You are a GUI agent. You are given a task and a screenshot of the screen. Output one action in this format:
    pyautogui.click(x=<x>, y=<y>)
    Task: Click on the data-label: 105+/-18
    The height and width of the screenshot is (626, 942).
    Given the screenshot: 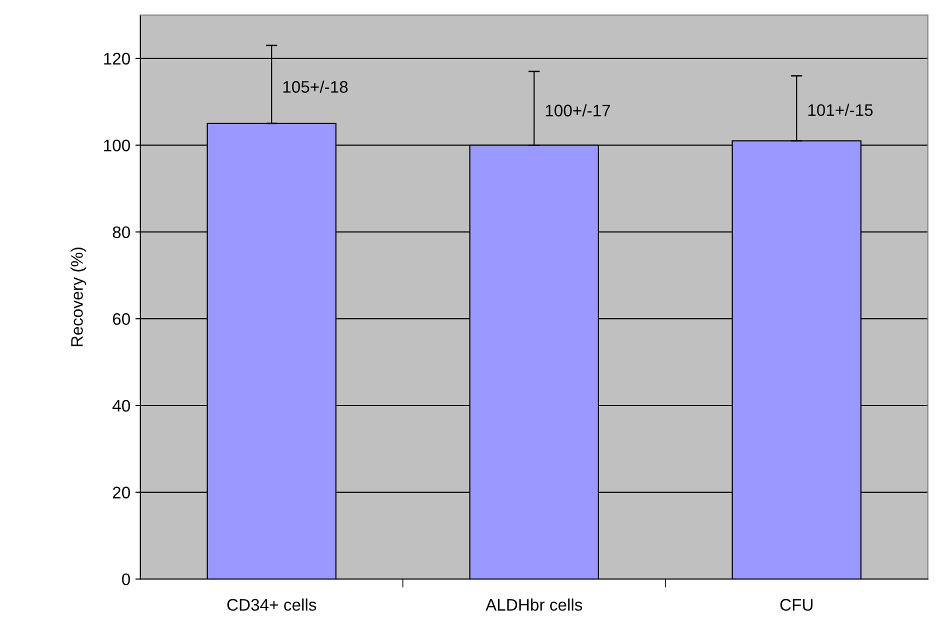 What is the action you would take?
    pyautogui.click(x=315, y=86)
    